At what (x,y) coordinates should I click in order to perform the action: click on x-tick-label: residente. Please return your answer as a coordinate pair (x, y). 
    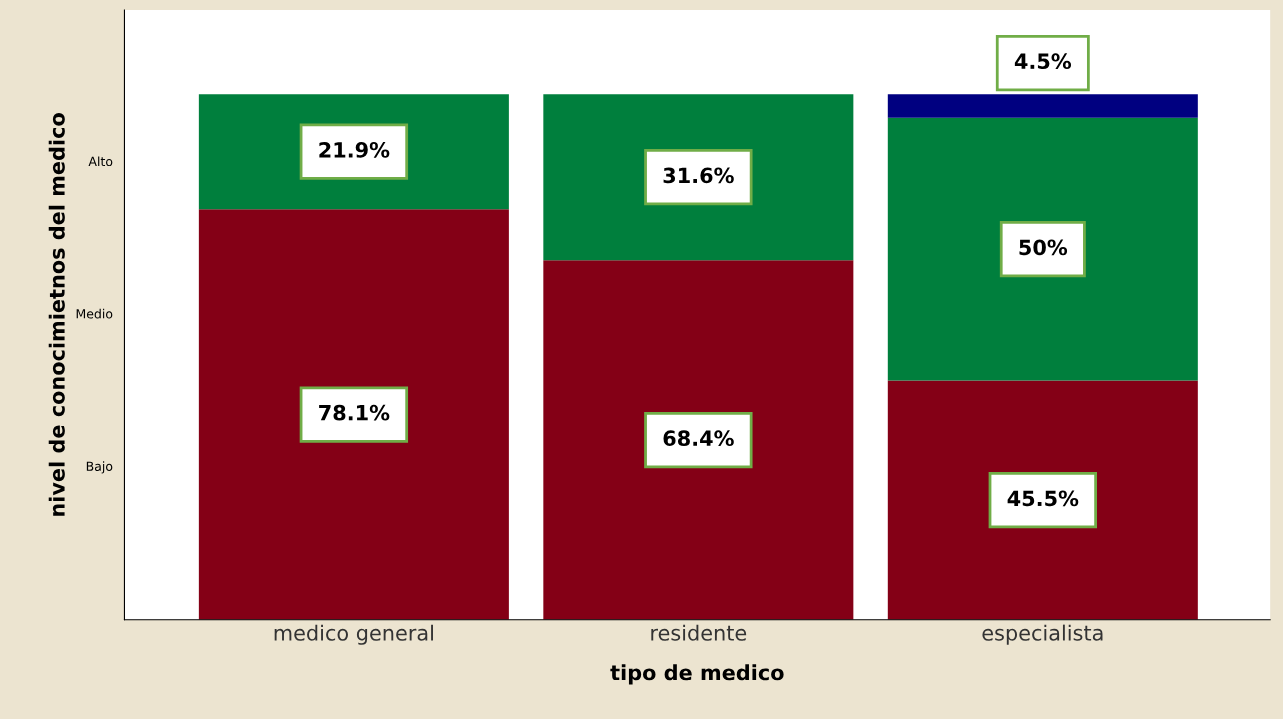
    Looking at the image, I should click on (699, 632).